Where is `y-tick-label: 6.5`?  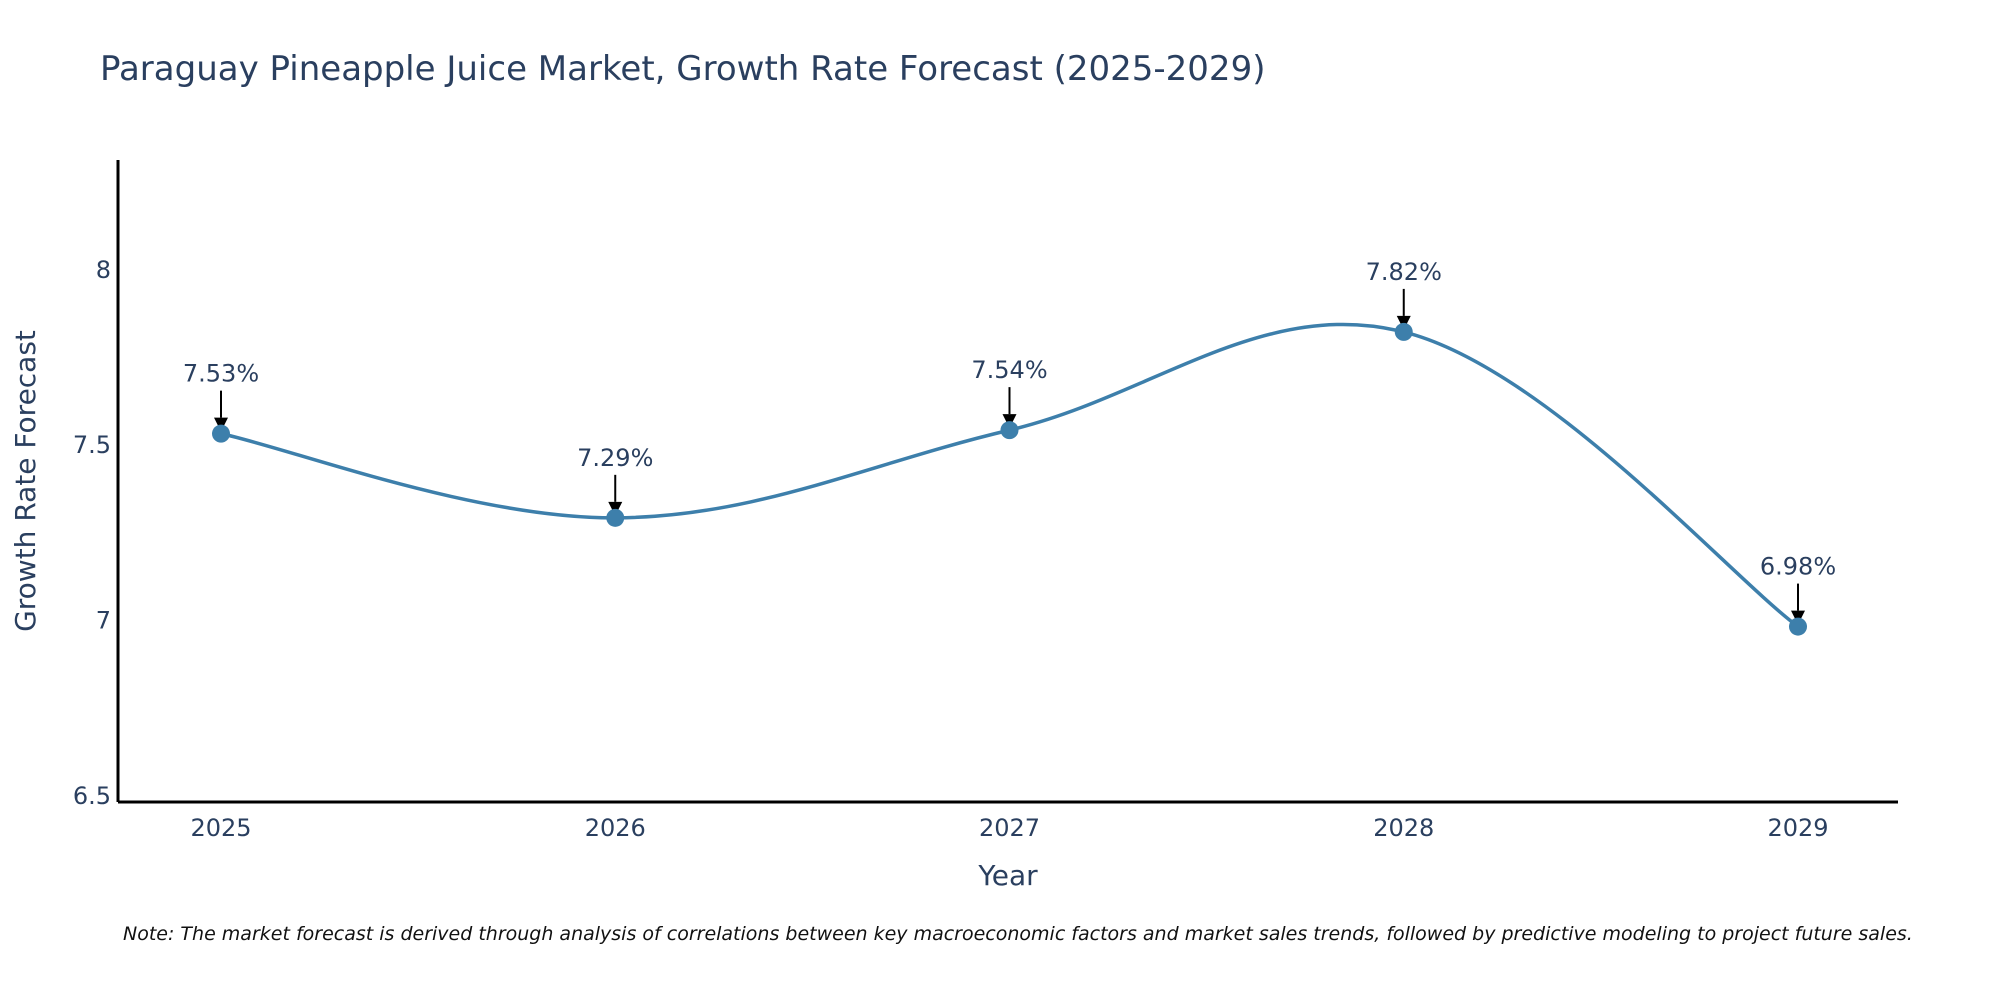 y-tick-label: 6.5 is located at coordinates (92, 796).